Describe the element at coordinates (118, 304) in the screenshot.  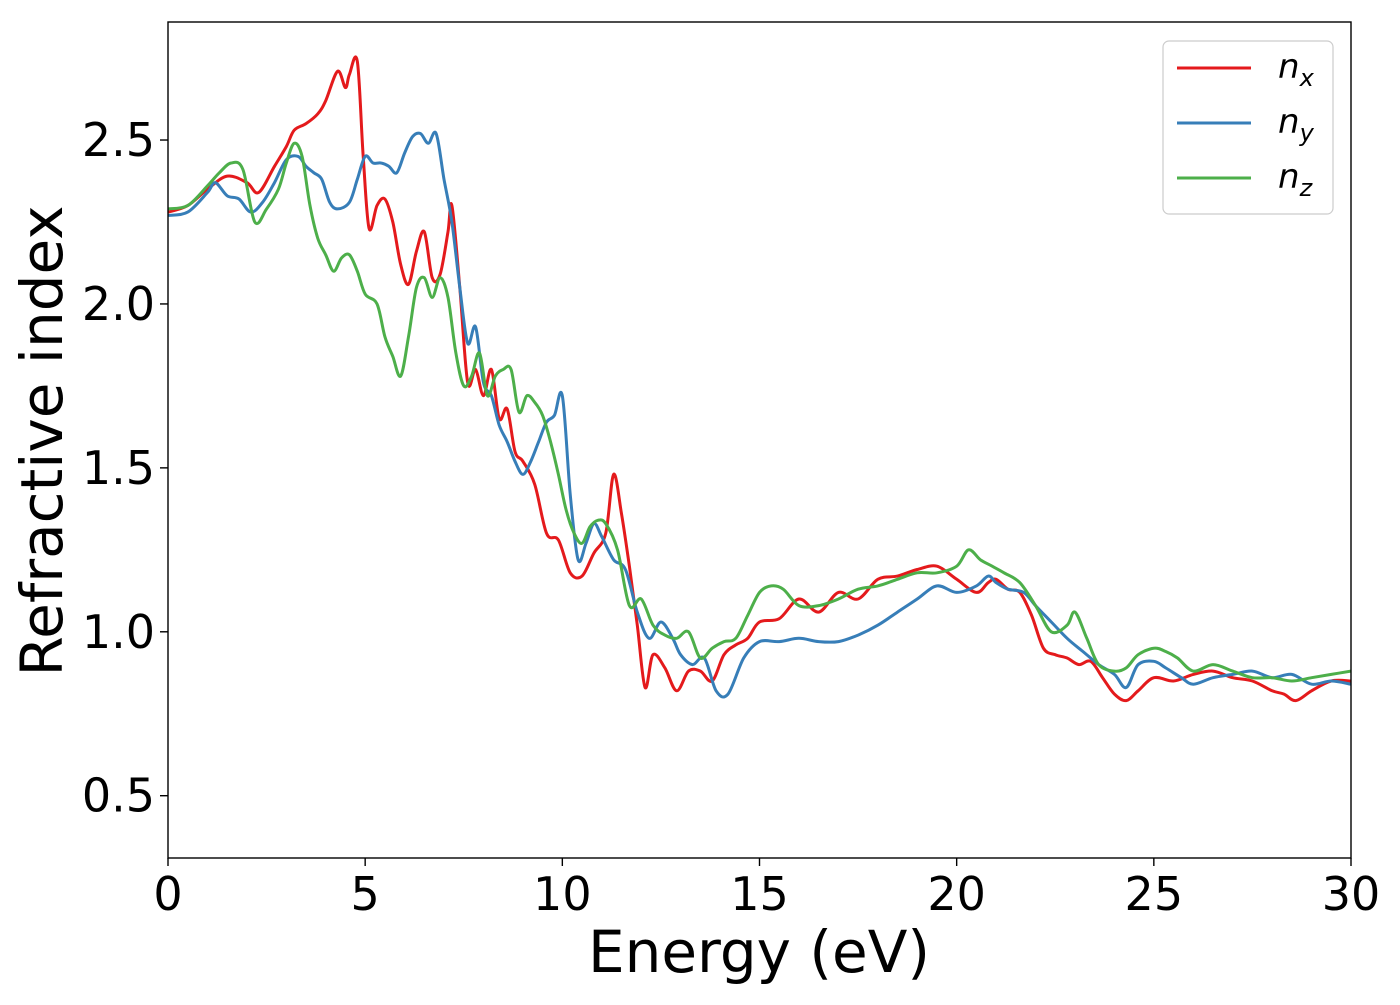
I see `y-tick-label: 2.0` at that location.